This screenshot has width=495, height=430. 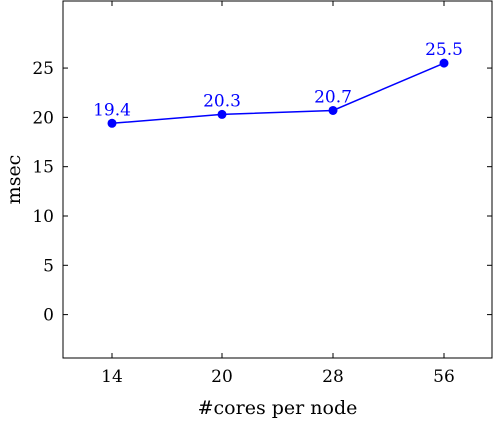 What do you see at coordinates (48, 266) in the screenshot?
I see `y-tick-label: 5` at bounding box center [48, 266].